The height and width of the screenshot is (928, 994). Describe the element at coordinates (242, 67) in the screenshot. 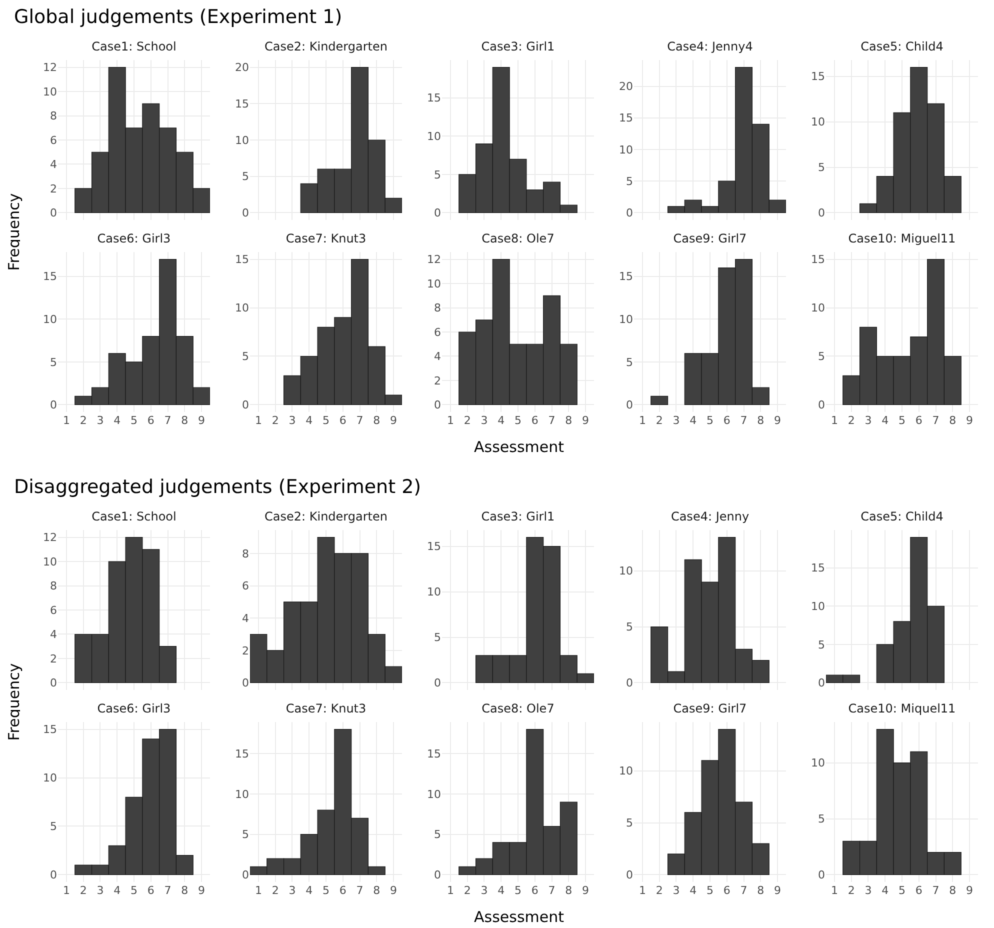

I see `y-tick-label: 20` at that location.